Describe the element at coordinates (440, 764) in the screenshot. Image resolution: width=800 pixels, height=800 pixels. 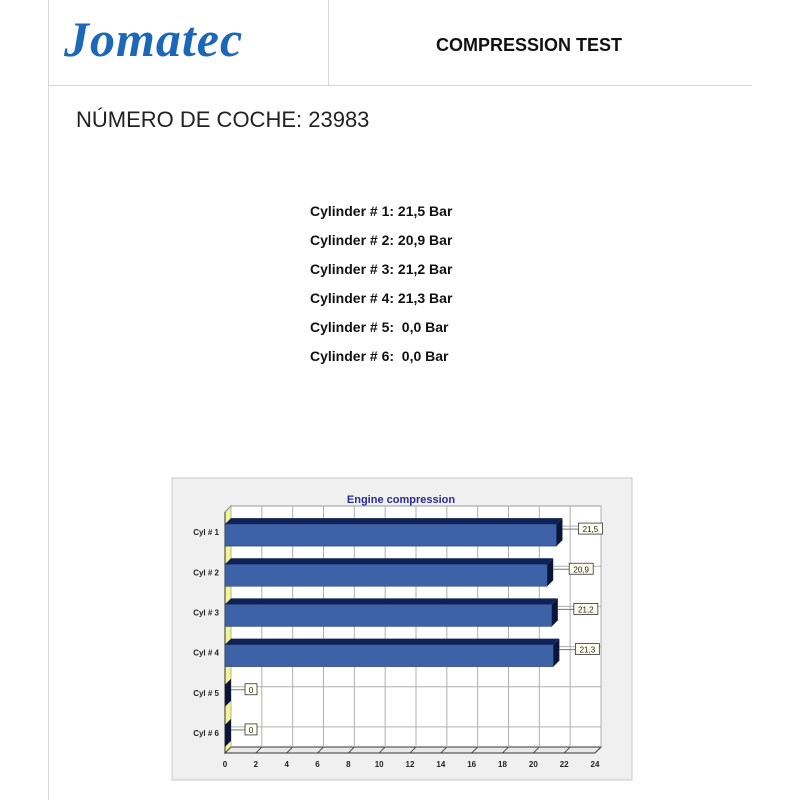
I see `x-tick-label: 14` at that location.